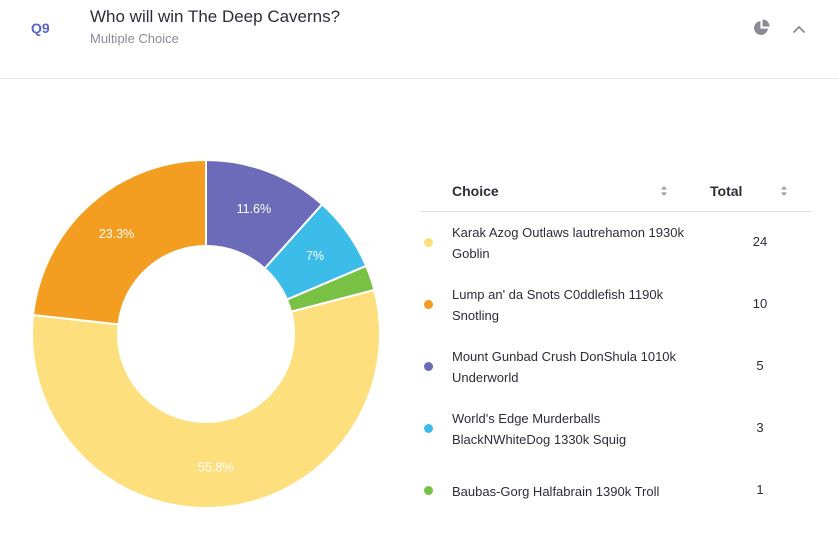 The image size is (839, 538). I want to click on choice-total: 24, so click(760, 241).